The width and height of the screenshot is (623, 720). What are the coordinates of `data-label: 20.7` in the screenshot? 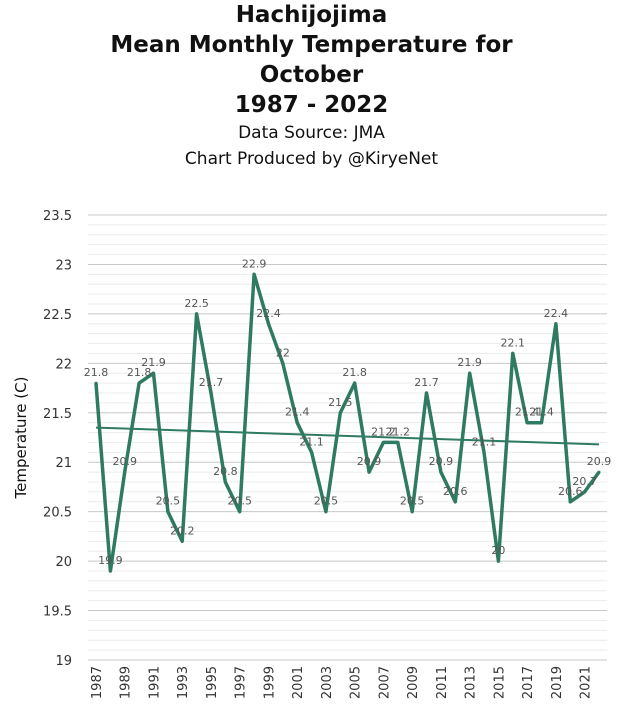 It's located at (584, 481).